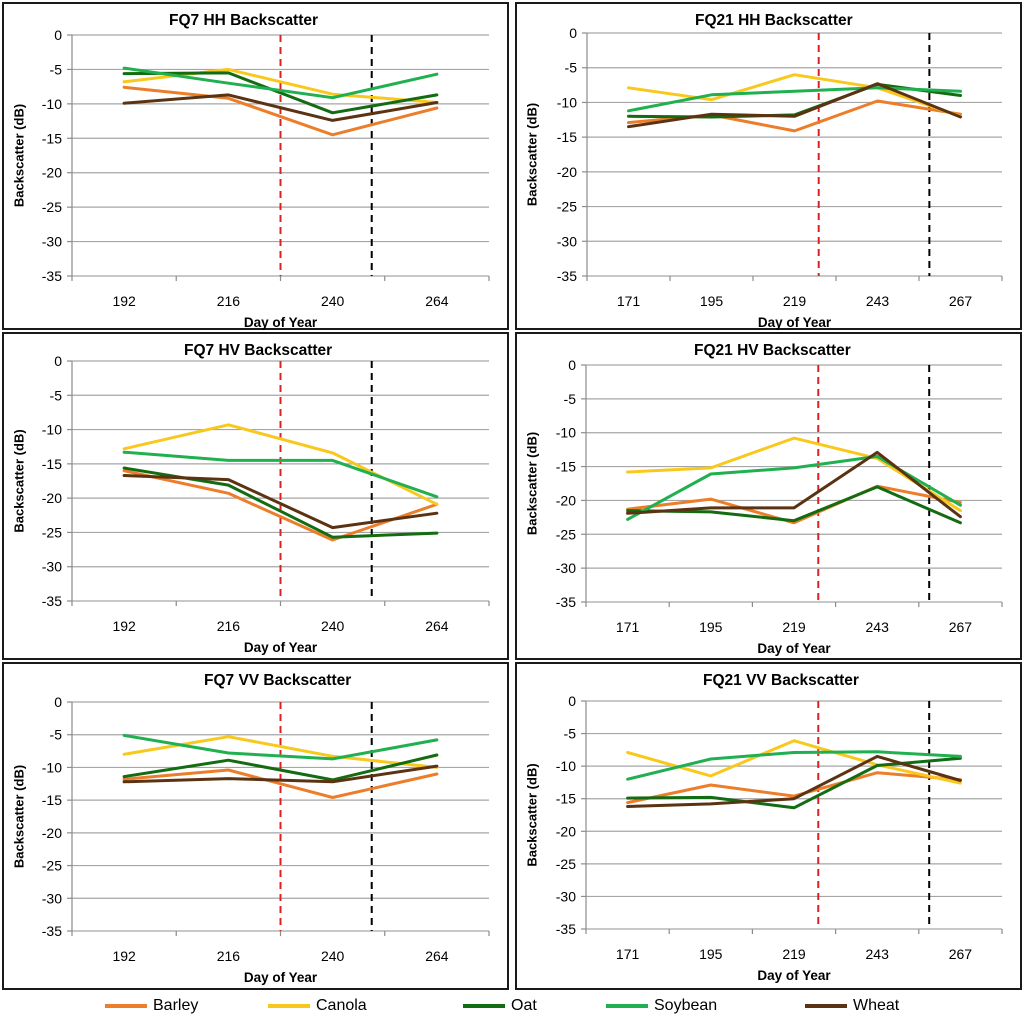 The height and width of the screenshot is (1020, 1024). What do you see at coordinates (484, 1006) in the screenshot?
I see `legend-swatch-oat` at bounding box center [484, 1006].